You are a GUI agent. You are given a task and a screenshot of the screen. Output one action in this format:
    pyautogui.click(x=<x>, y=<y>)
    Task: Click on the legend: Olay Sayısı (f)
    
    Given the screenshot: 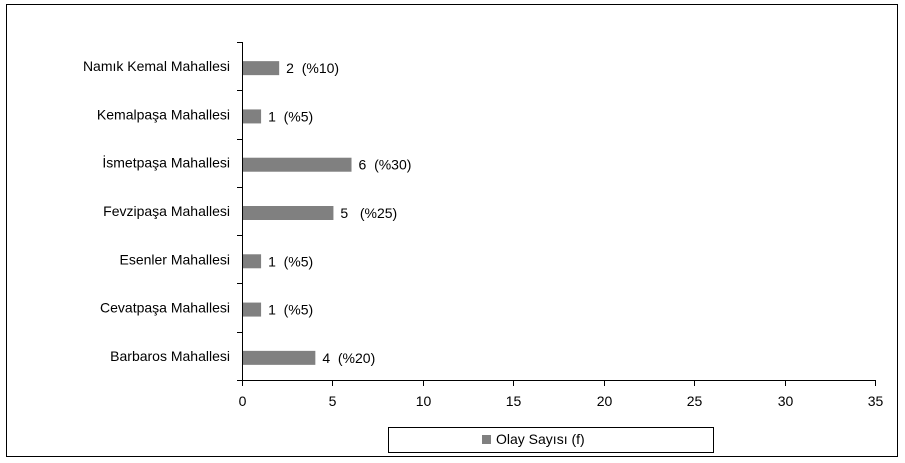 What is the action you would take?
    pyautogui.click(x=551, y=440)
    